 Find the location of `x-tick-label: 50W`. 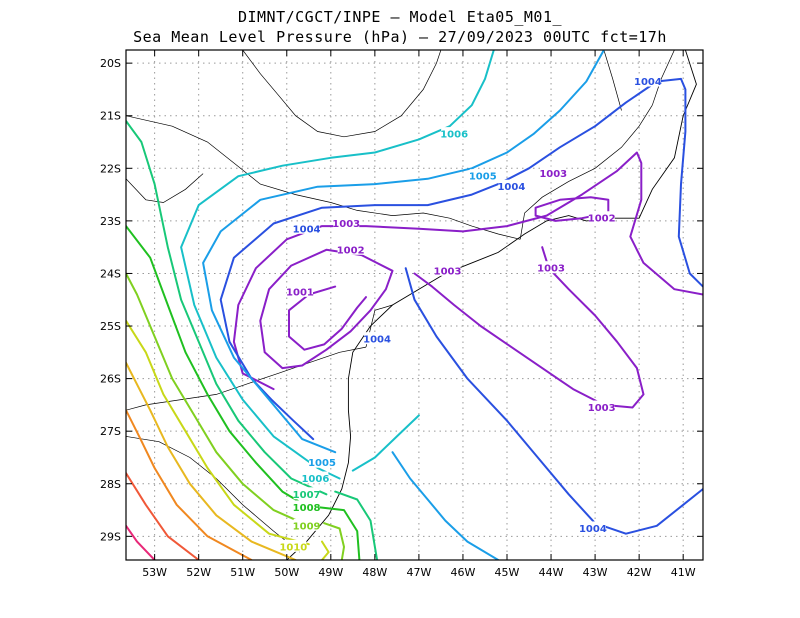

x-tick-label: 50W is located at coordinates (286, 572).